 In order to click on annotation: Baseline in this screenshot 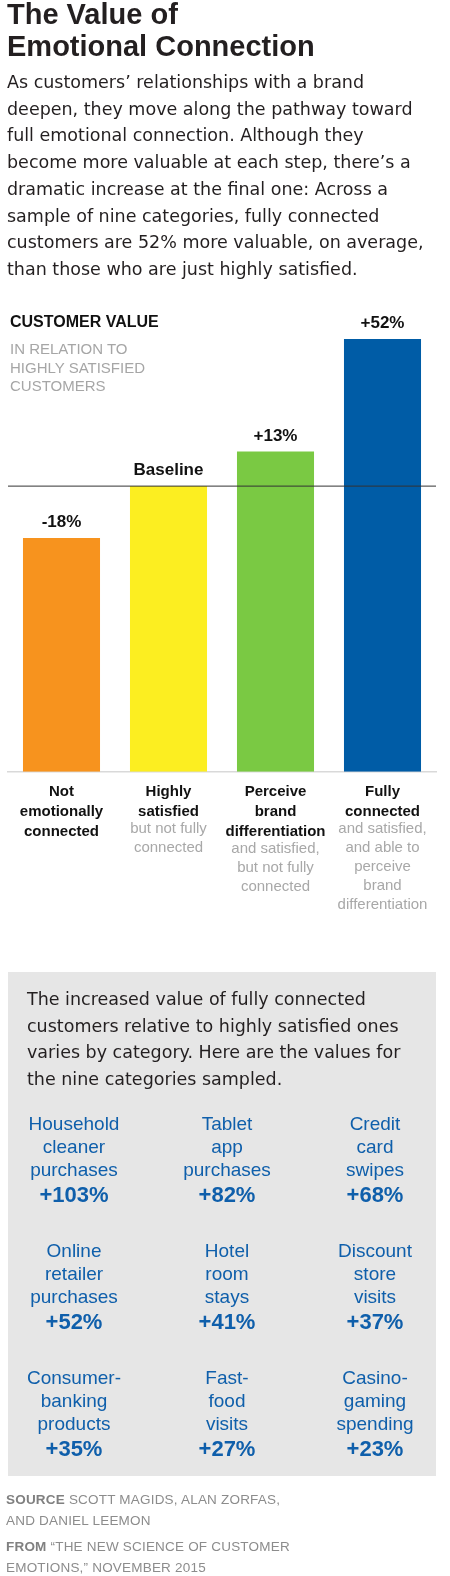, I will do `click(168, 470)`.